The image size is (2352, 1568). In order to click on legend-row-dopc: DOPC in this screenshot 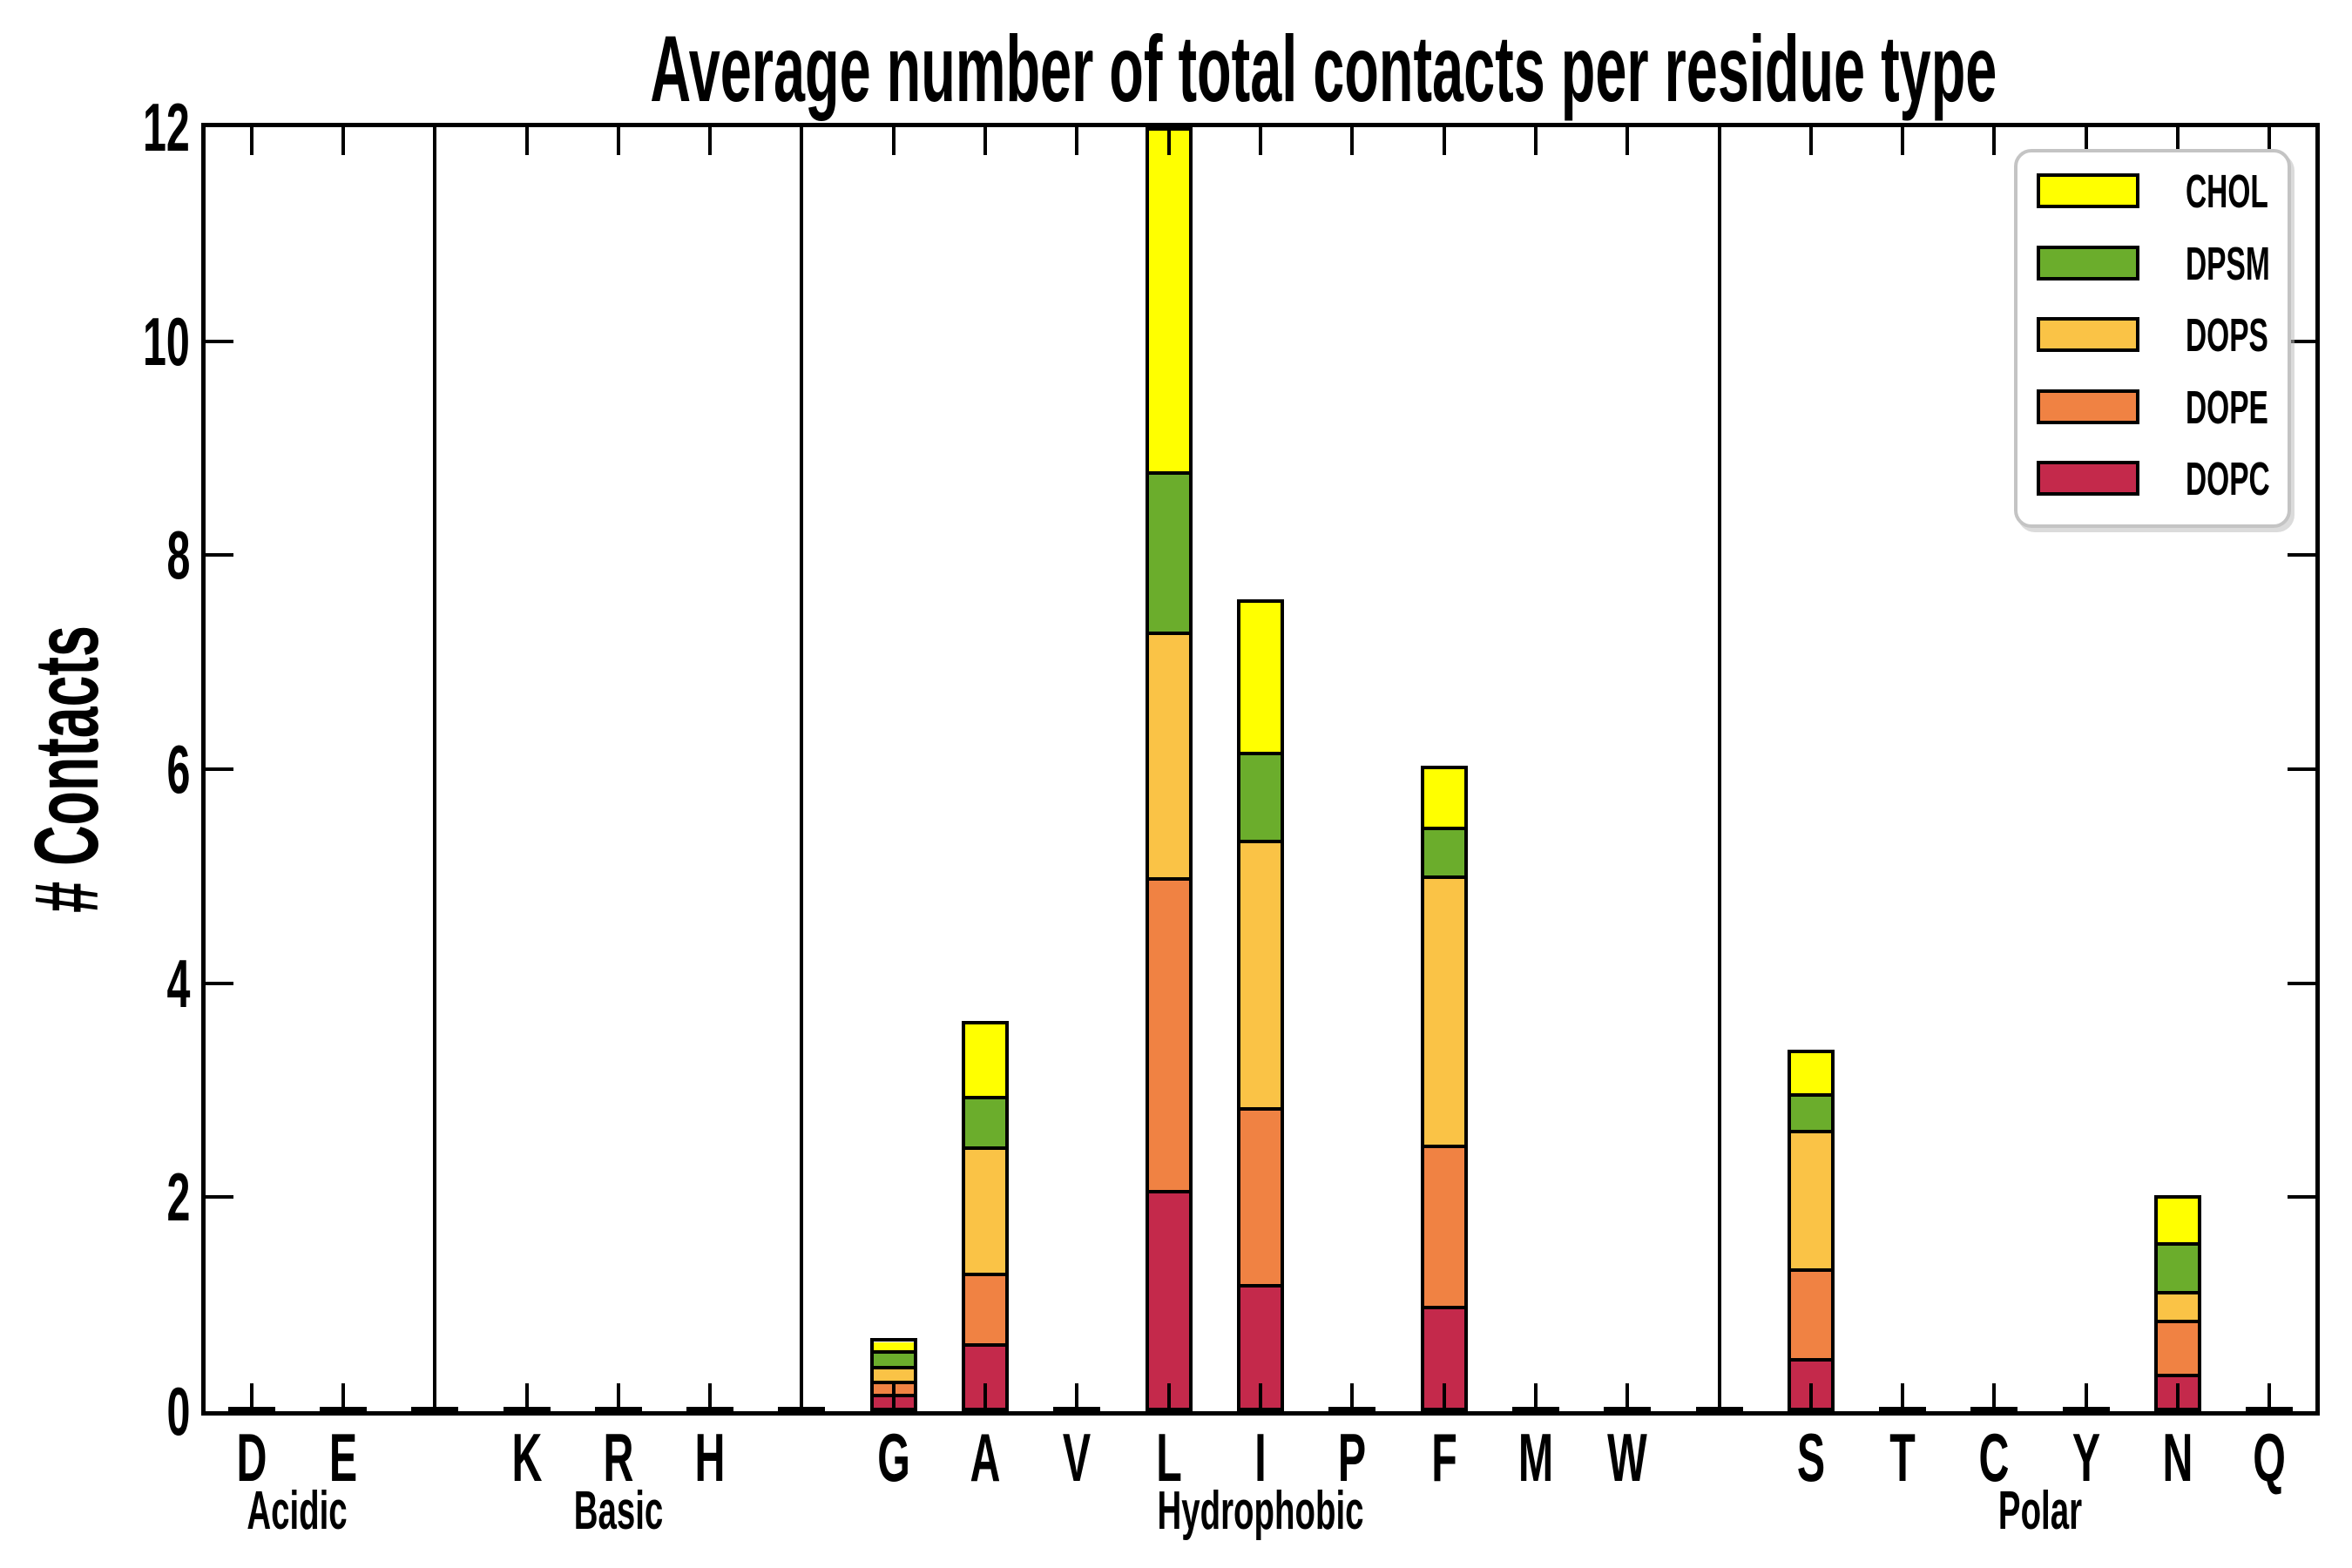, I will do `click(2152, 478)`.